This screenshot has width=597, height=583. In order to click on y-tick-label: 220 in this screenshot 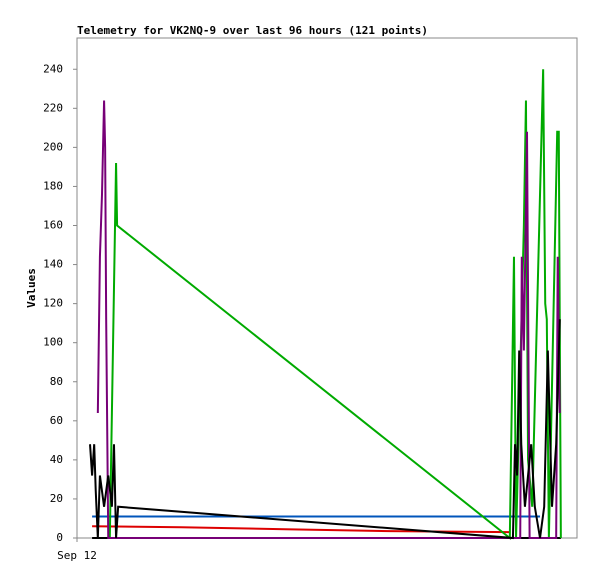, I will do `click(53, 107)`.